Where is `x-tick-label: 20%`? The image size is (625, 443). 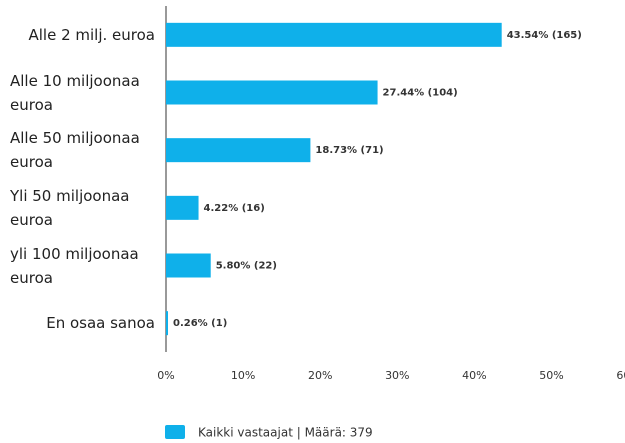
x-tick-label: 20% is located at coordinates (320, 375).